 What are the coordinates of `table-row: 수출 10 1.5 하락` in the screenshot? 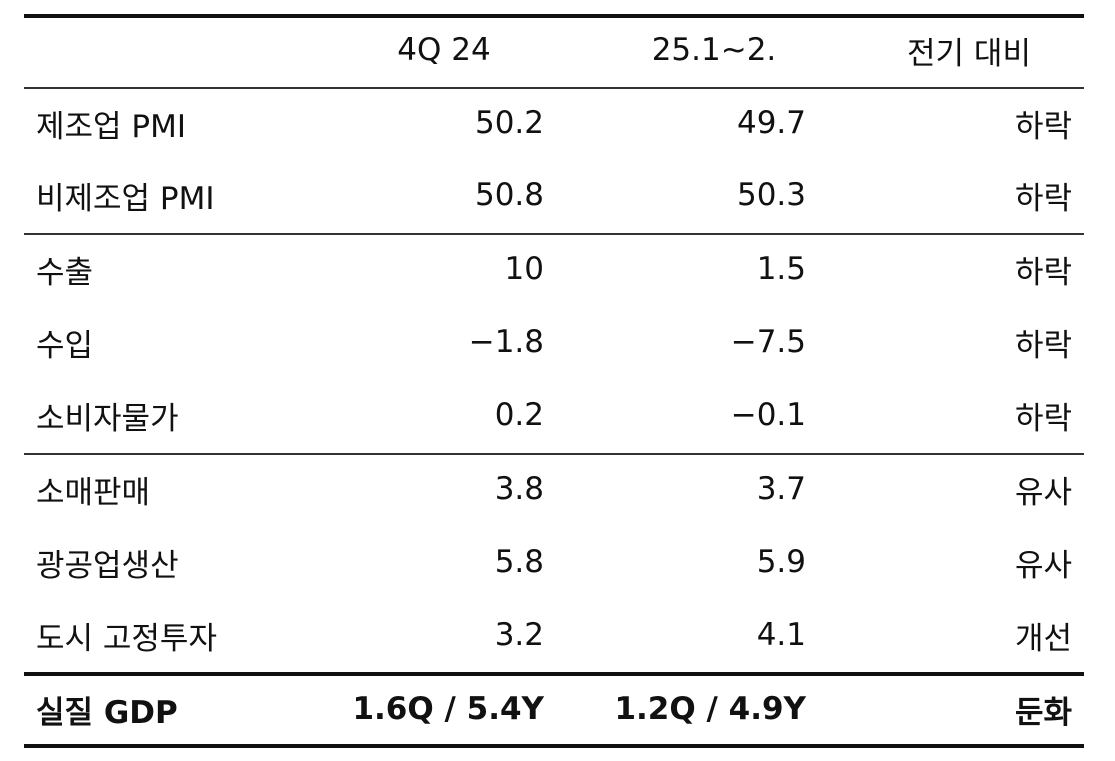 It's located at (554, 269).